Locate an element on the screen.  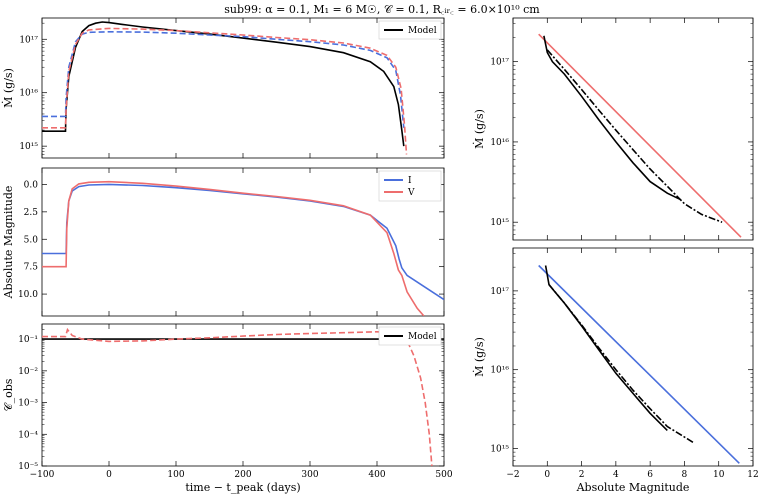
x-axis-label: time − t_peak (days) is located at coordinates (242, 487).